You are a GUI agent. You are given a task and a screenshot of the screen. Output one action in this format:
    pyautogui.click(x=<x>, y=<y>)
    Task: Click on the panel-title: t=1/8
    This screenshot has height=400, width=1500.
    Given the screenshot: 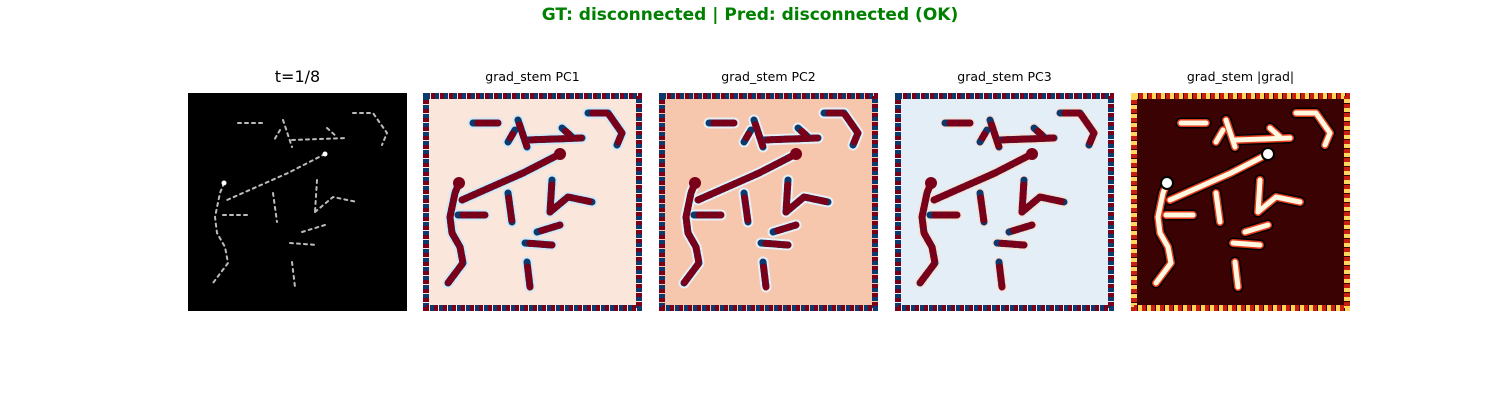 What is the action you would take?
    pyautogui.click(x=297, y=76)
    